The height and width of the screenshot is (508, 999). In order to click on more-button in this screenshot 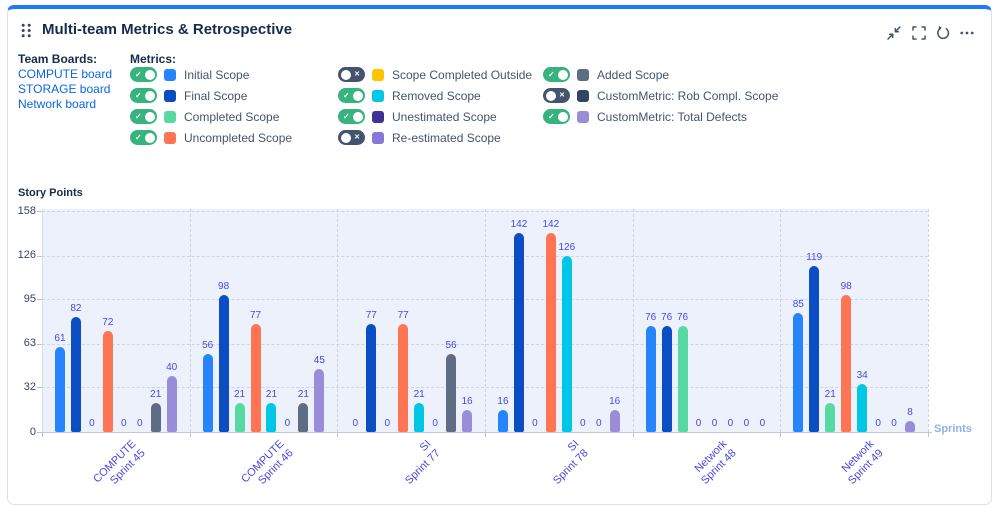, I will do `click(967, 34)`.